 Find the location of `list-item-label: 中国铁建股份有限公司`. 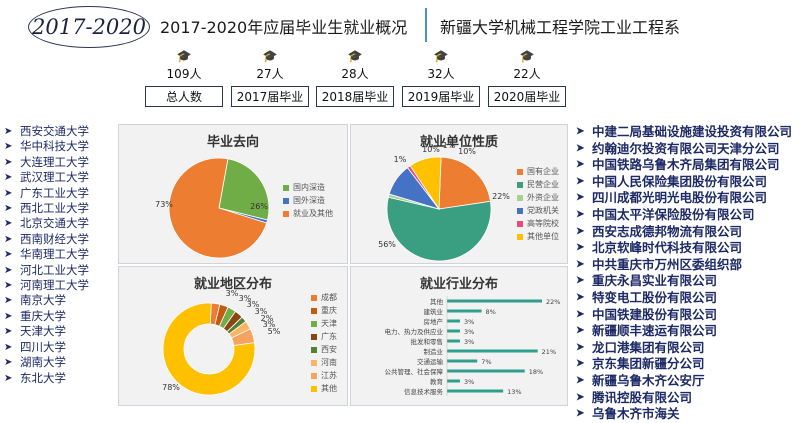

list-item-label: 中国铁建股份有限公司 is located at coordinates (655, 314).